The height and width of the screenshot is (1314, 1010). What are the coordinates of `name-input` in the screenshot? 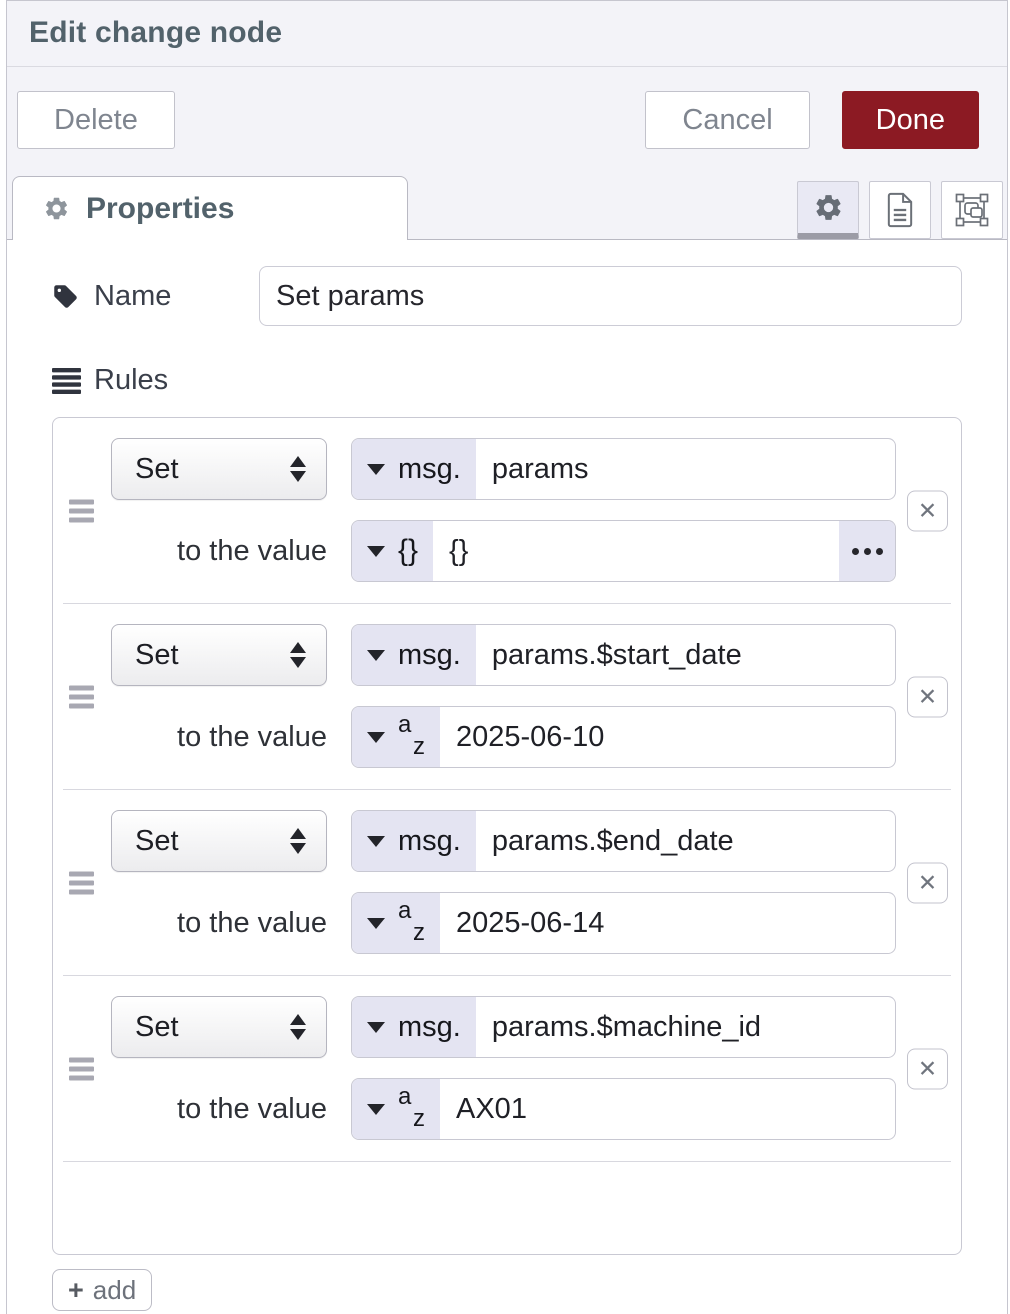 It's located at (610, 296).